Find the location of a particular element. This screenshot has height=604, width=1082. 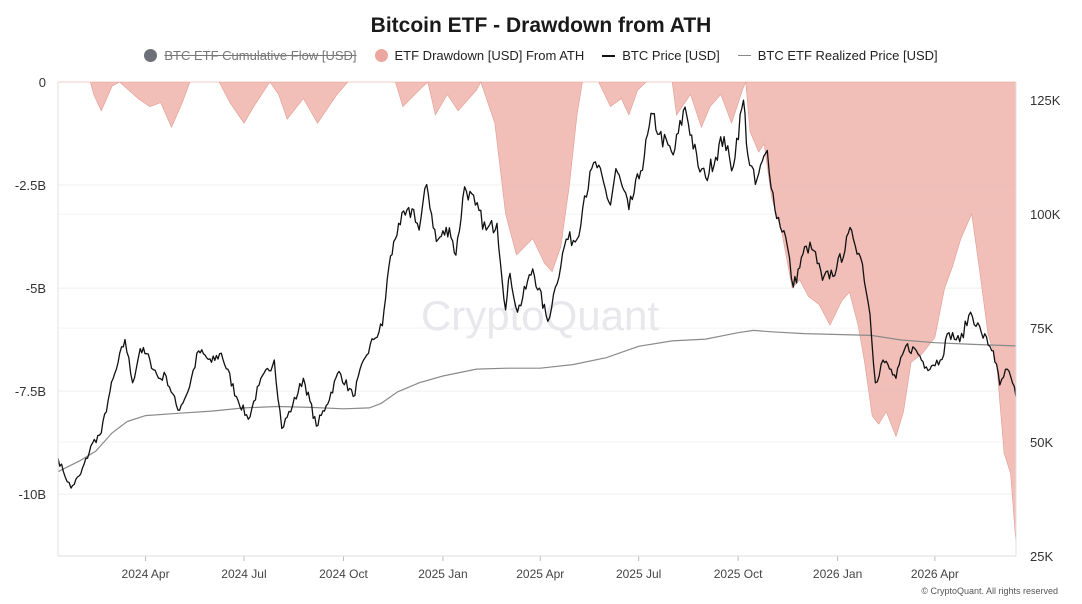

legend-label-drawdown: ETF Drawdown [USD] From ATH is located at coordinates (489, 55).